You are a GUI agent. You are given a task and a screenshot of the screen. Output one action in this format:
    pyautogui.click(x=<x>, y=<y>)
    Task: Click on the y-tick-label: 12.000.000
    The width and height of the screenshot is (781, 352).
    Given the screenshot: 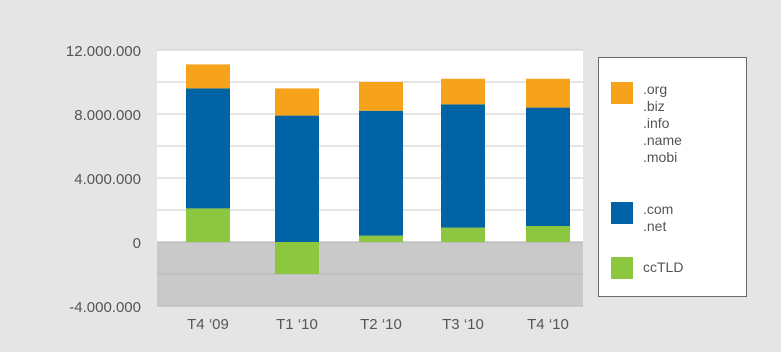 What is the action you would take?
    pyautogui.click(x=103, y=51)
    